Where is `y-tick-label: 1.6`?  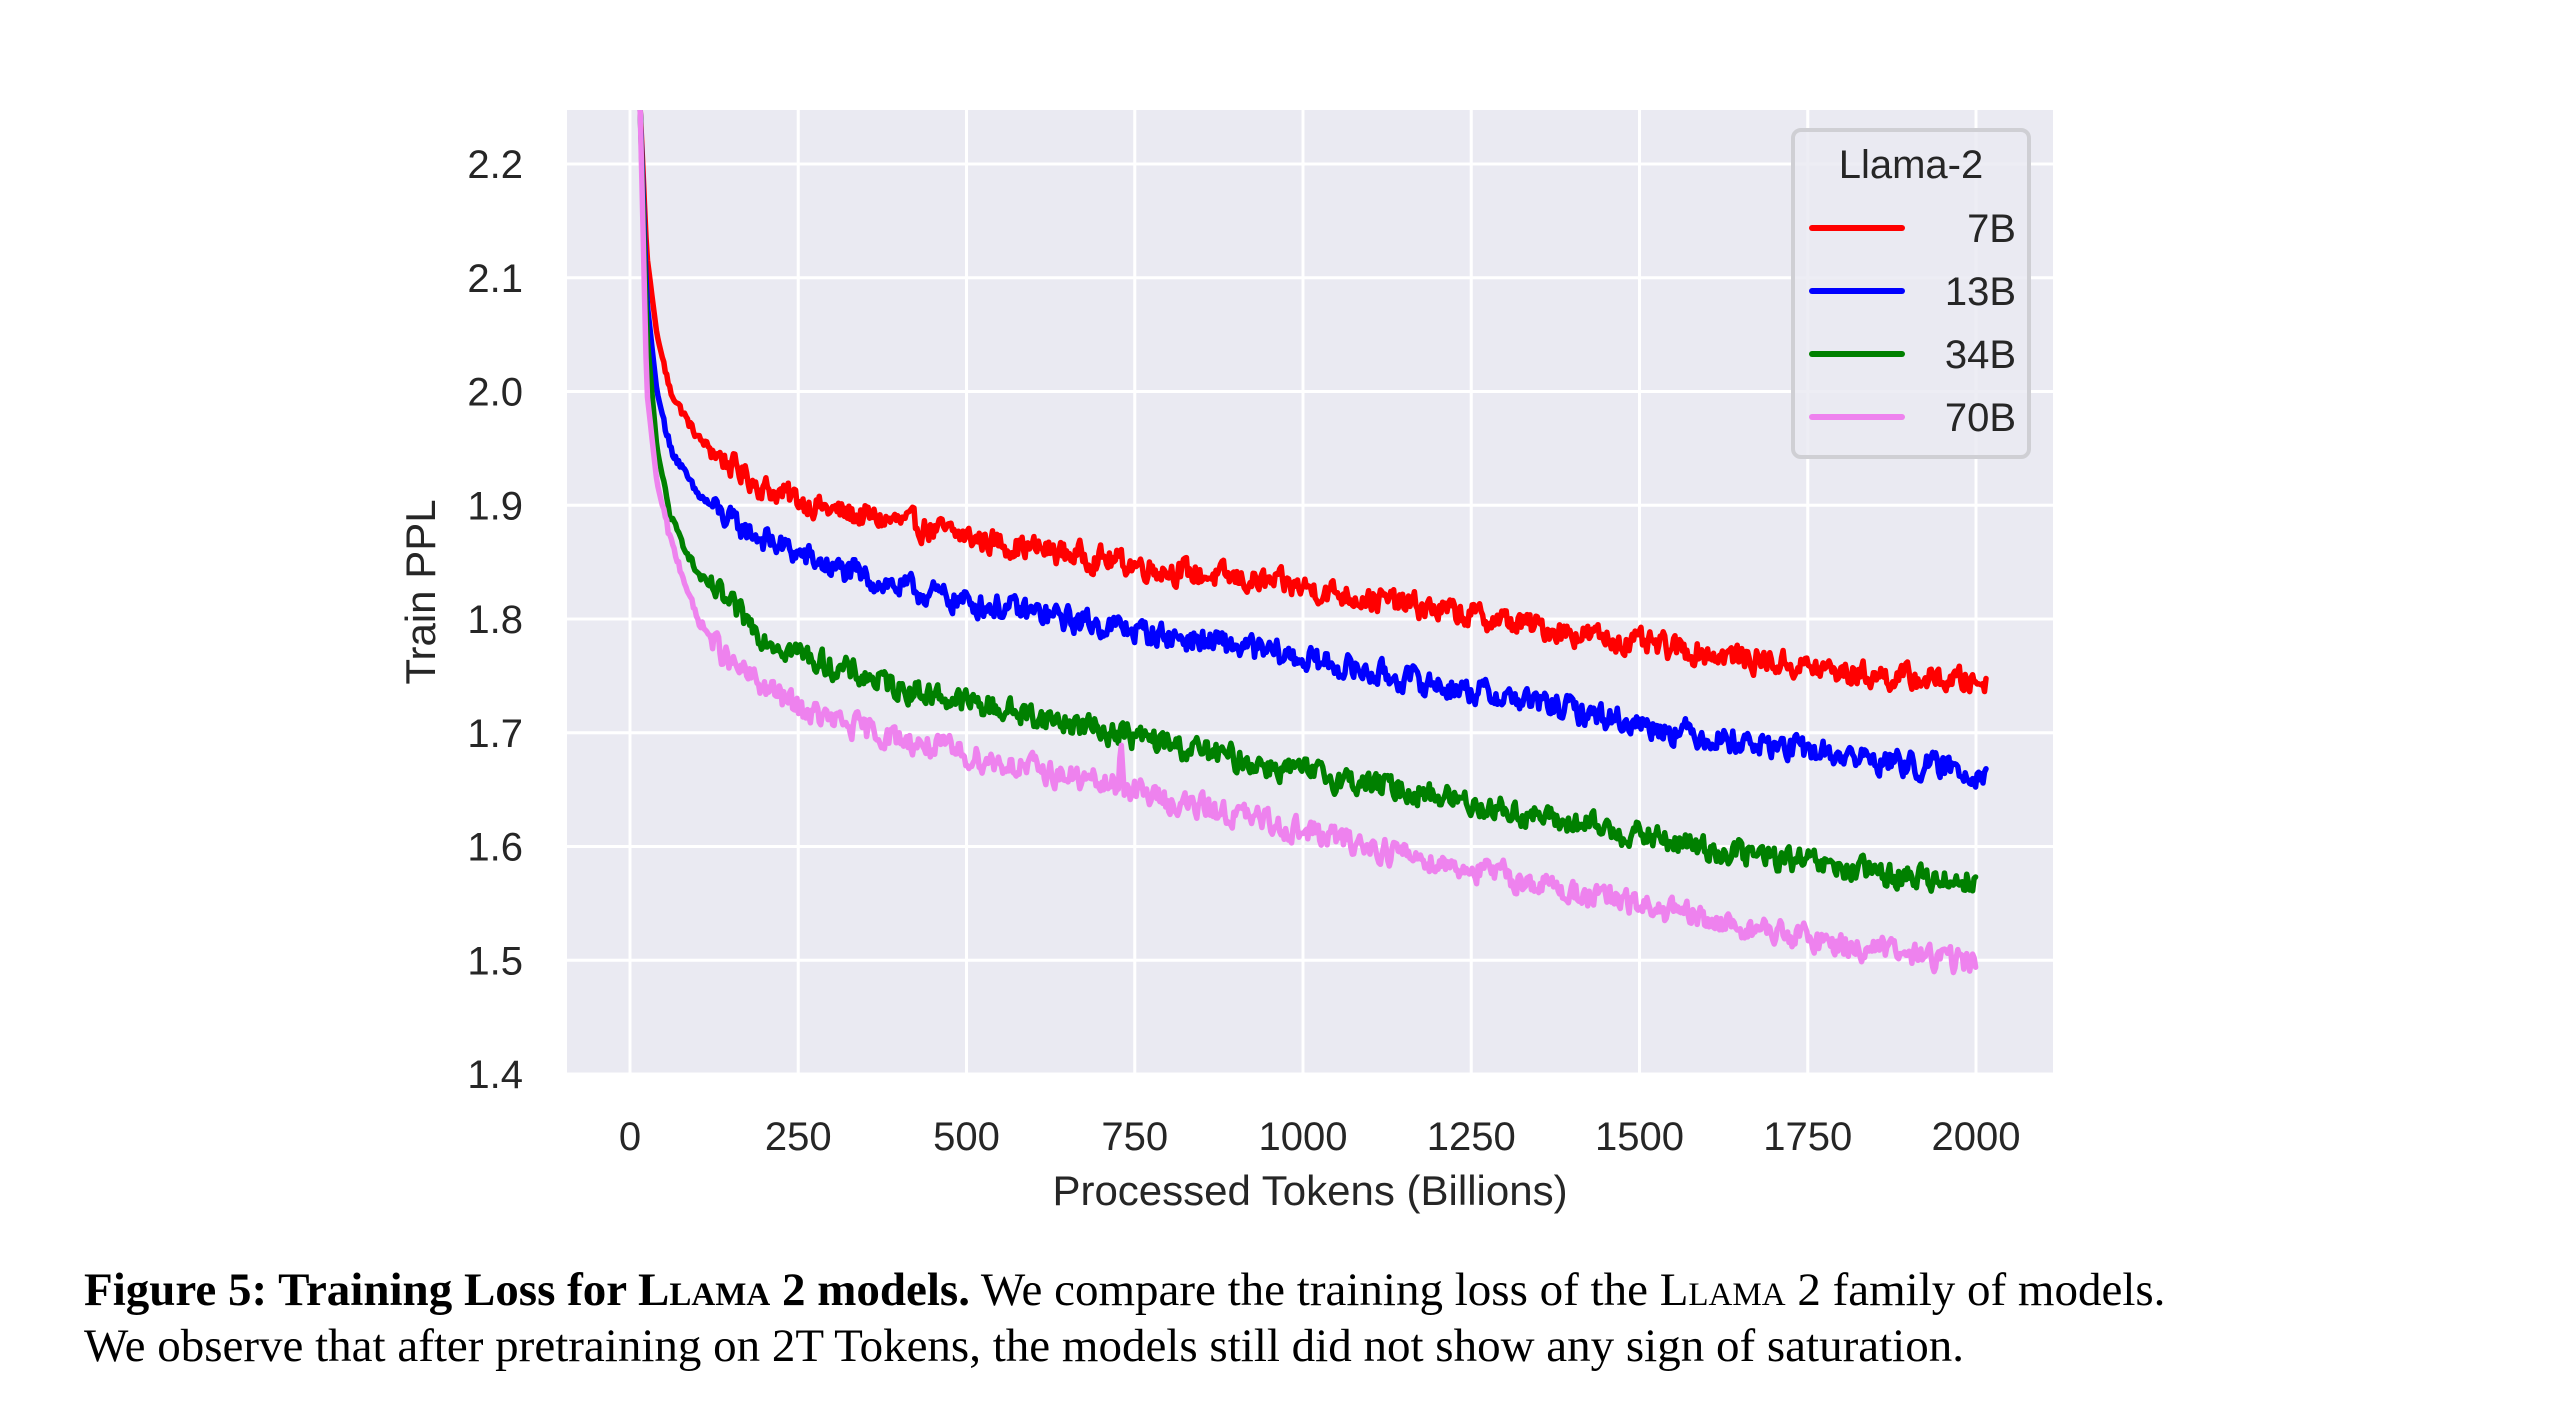
y-tick-label: 1.6 is located at coordinates (495, 848).